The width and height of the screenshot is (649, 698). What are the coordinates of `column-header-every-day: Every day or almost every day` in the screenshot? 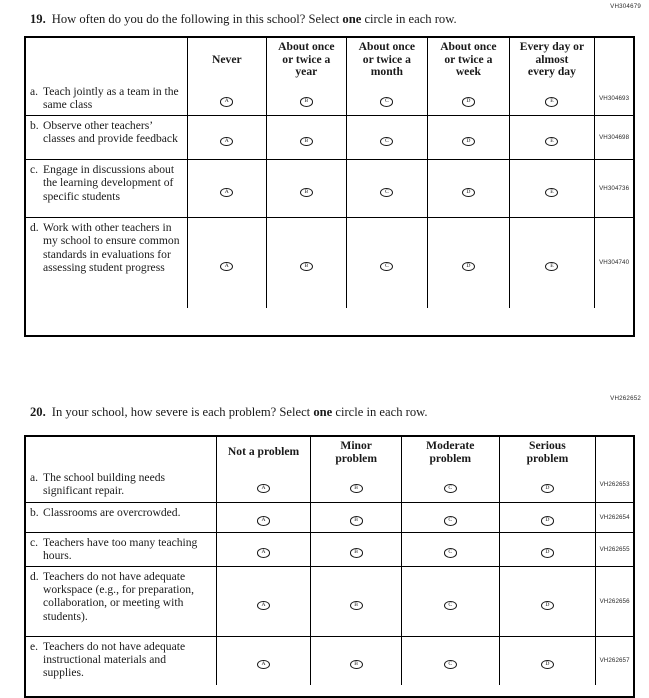 It's located at (552, 60).